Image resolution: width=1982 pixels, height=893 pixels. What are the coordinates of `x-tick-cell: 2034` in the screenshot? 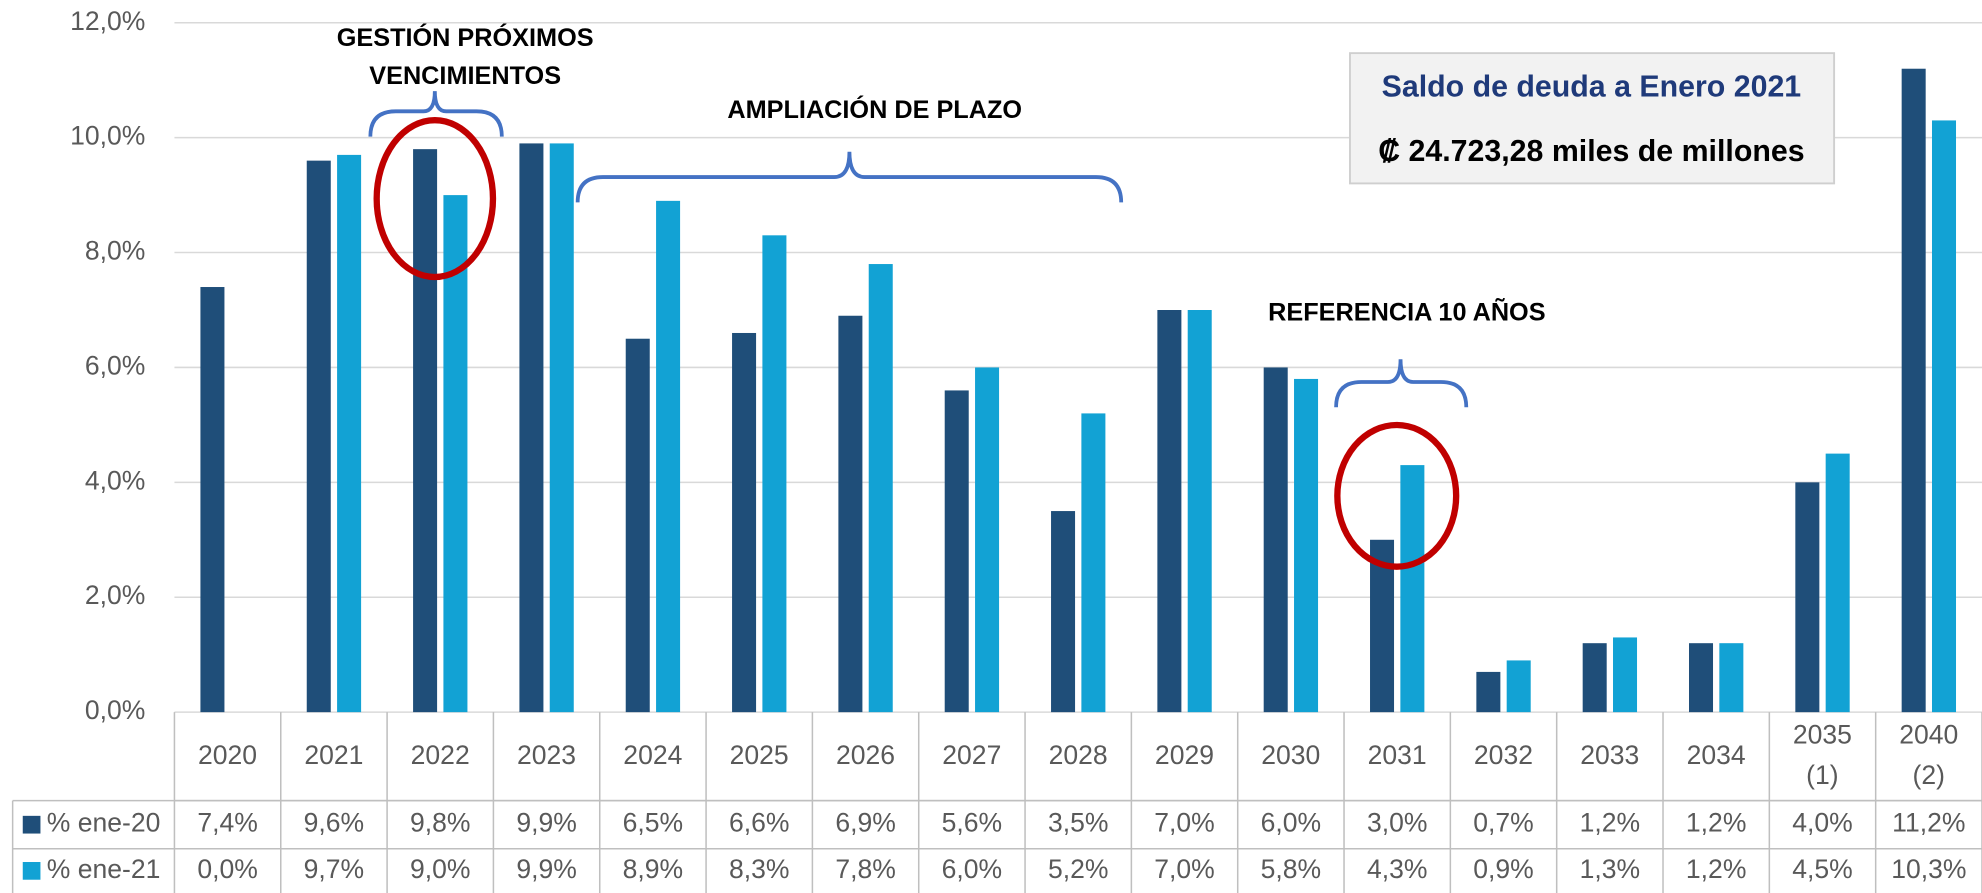 It's located at (1716, 756).